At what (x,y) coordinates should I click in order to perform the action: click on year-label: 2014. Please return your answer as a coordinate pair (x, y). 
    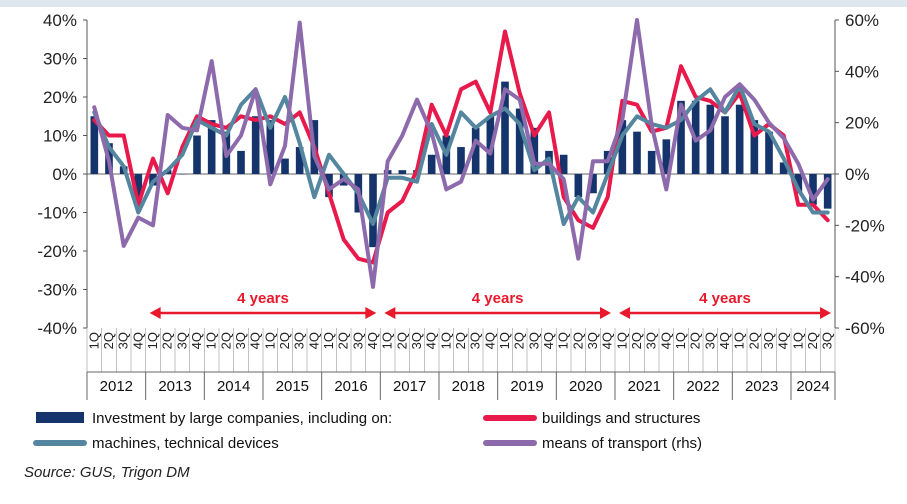
    Looking at the image, I should click on (233, 386).